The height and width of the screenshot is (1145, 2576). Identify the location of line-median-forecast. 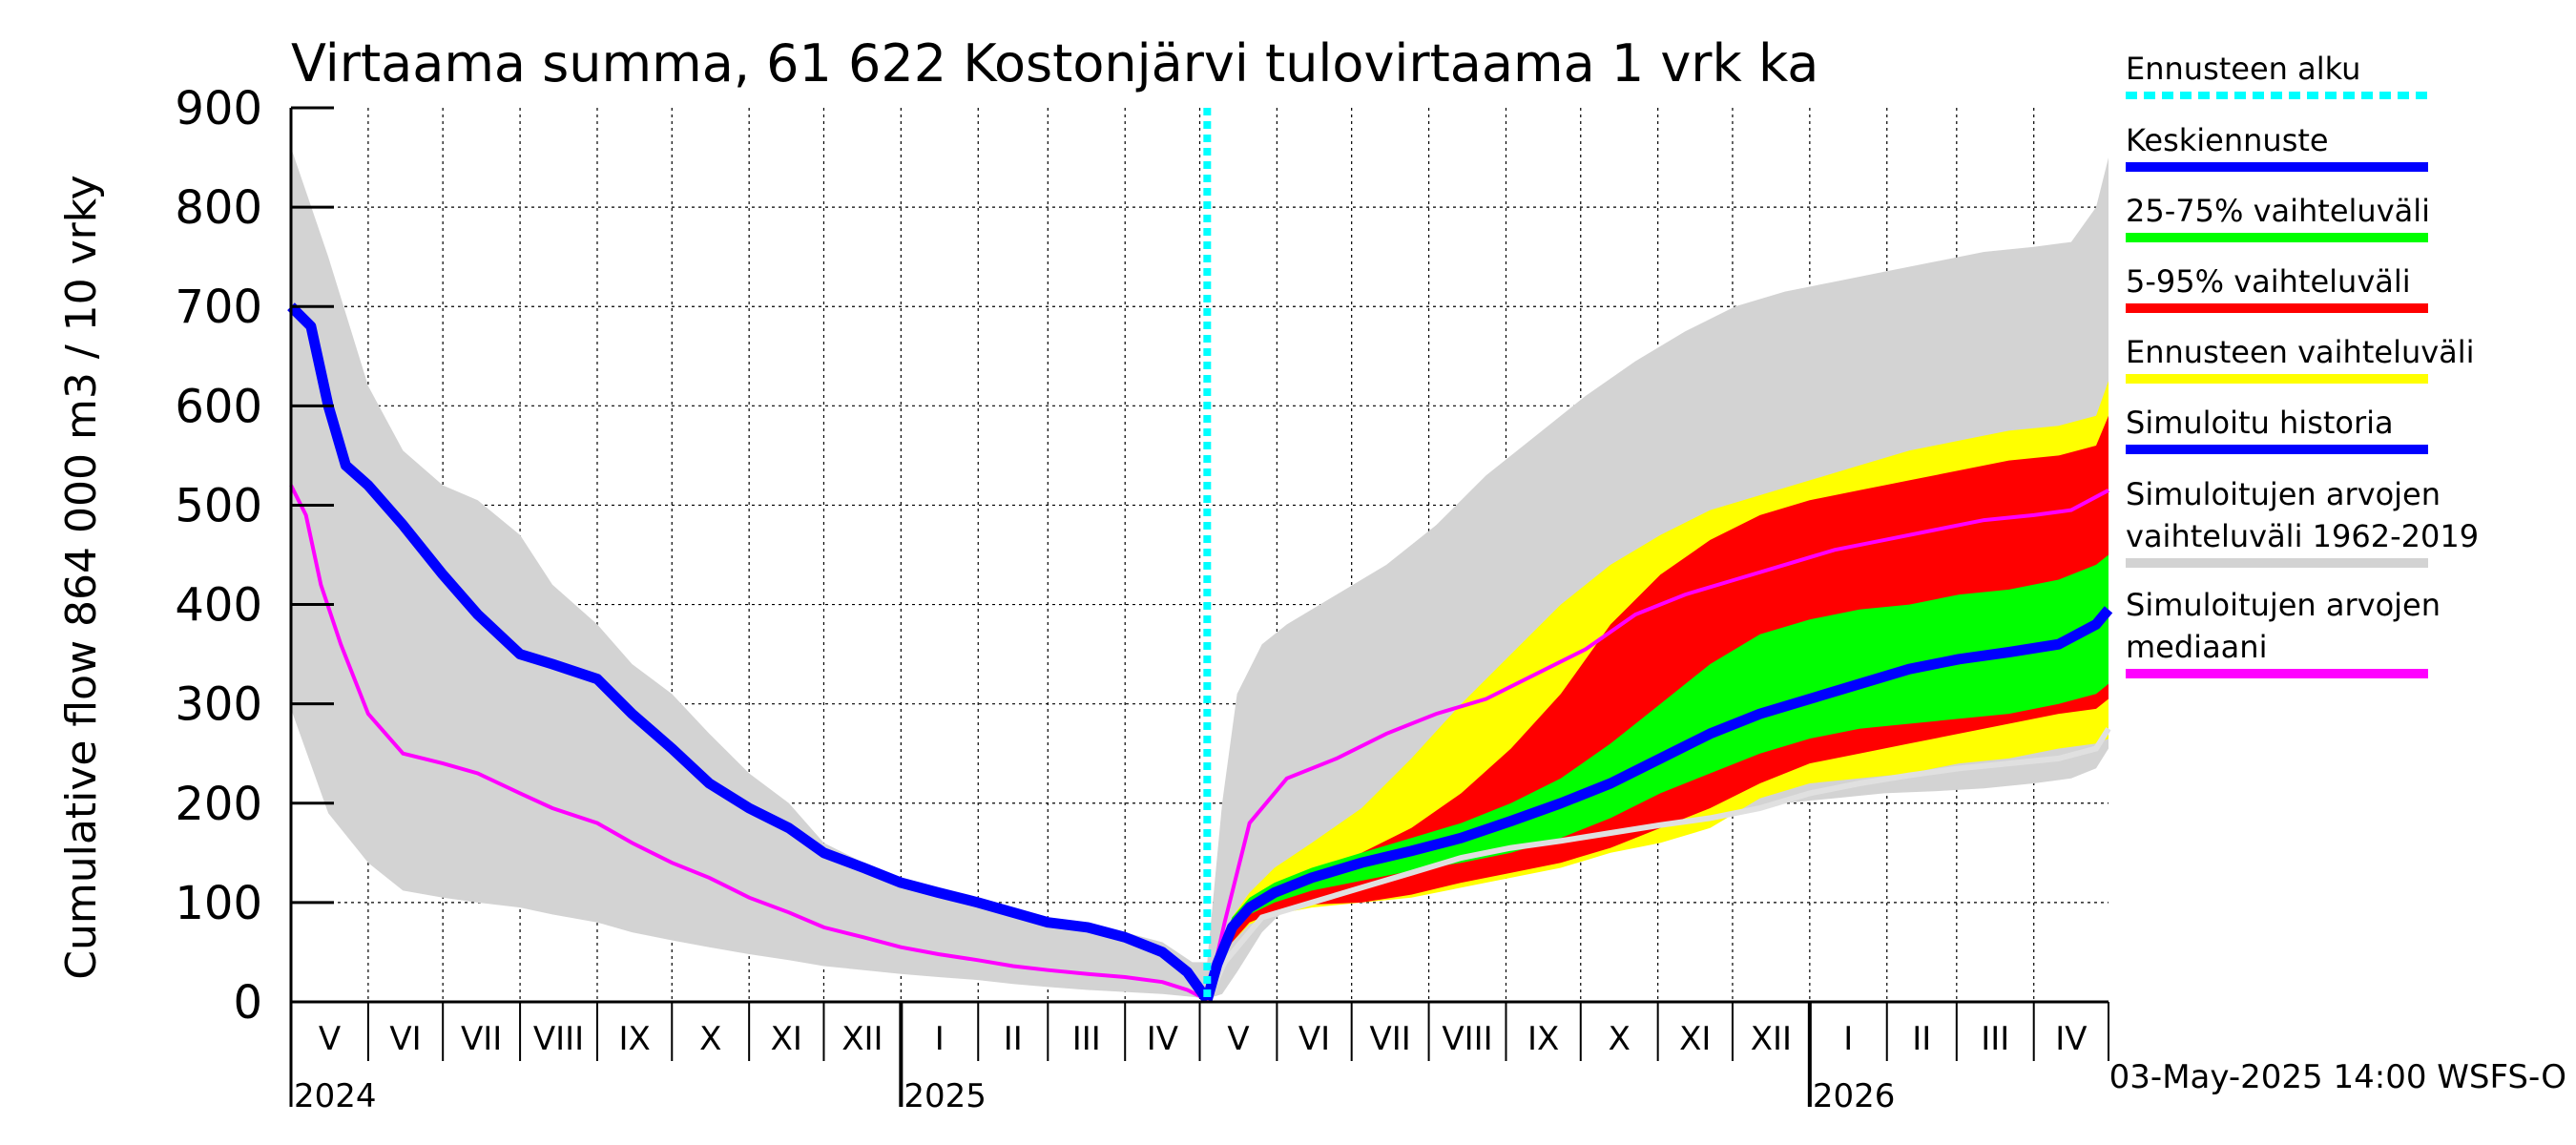
(1657, 864).